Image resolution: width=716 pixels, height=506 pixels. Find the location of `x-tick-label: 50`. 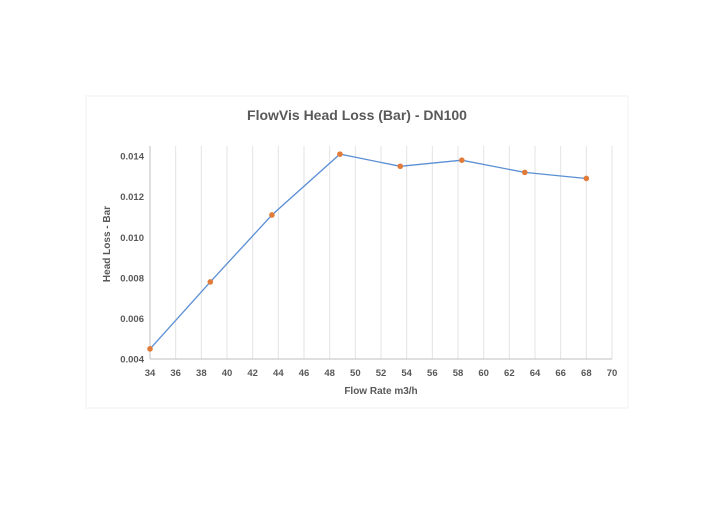

x-tick-label: 50 is located at coordinates (355, 373).